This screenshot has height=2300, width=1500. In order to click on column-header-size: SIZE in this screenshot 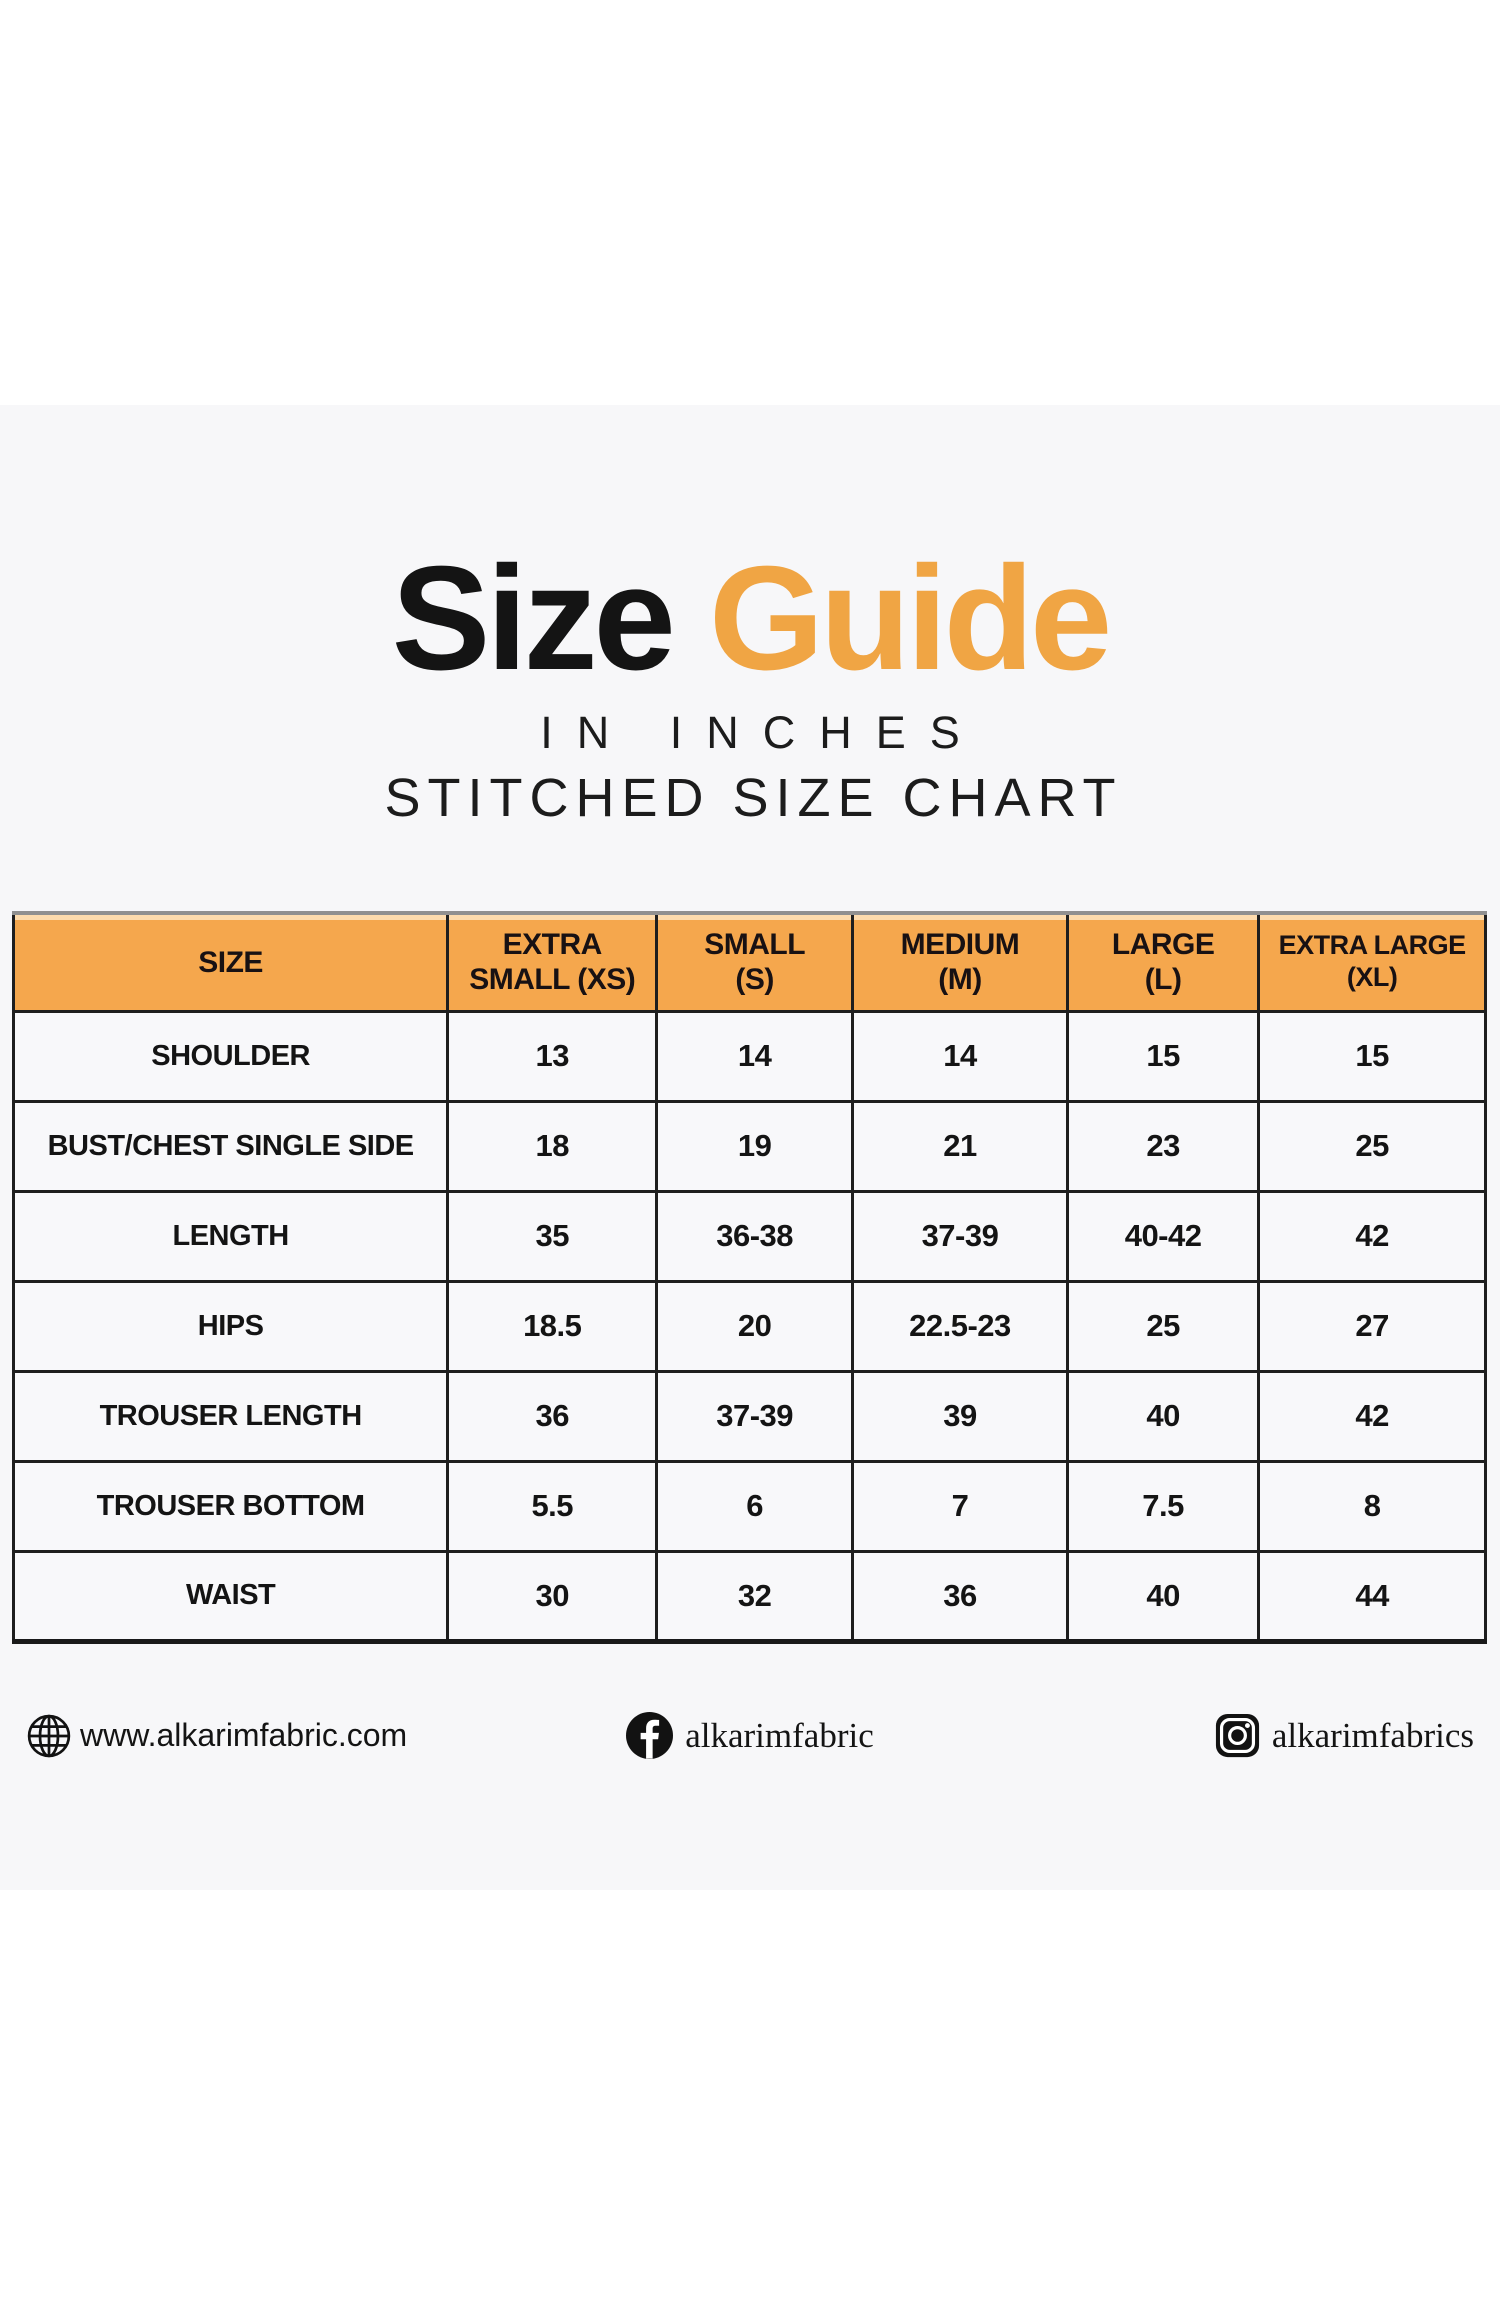, I will do `click(230, 962)`.